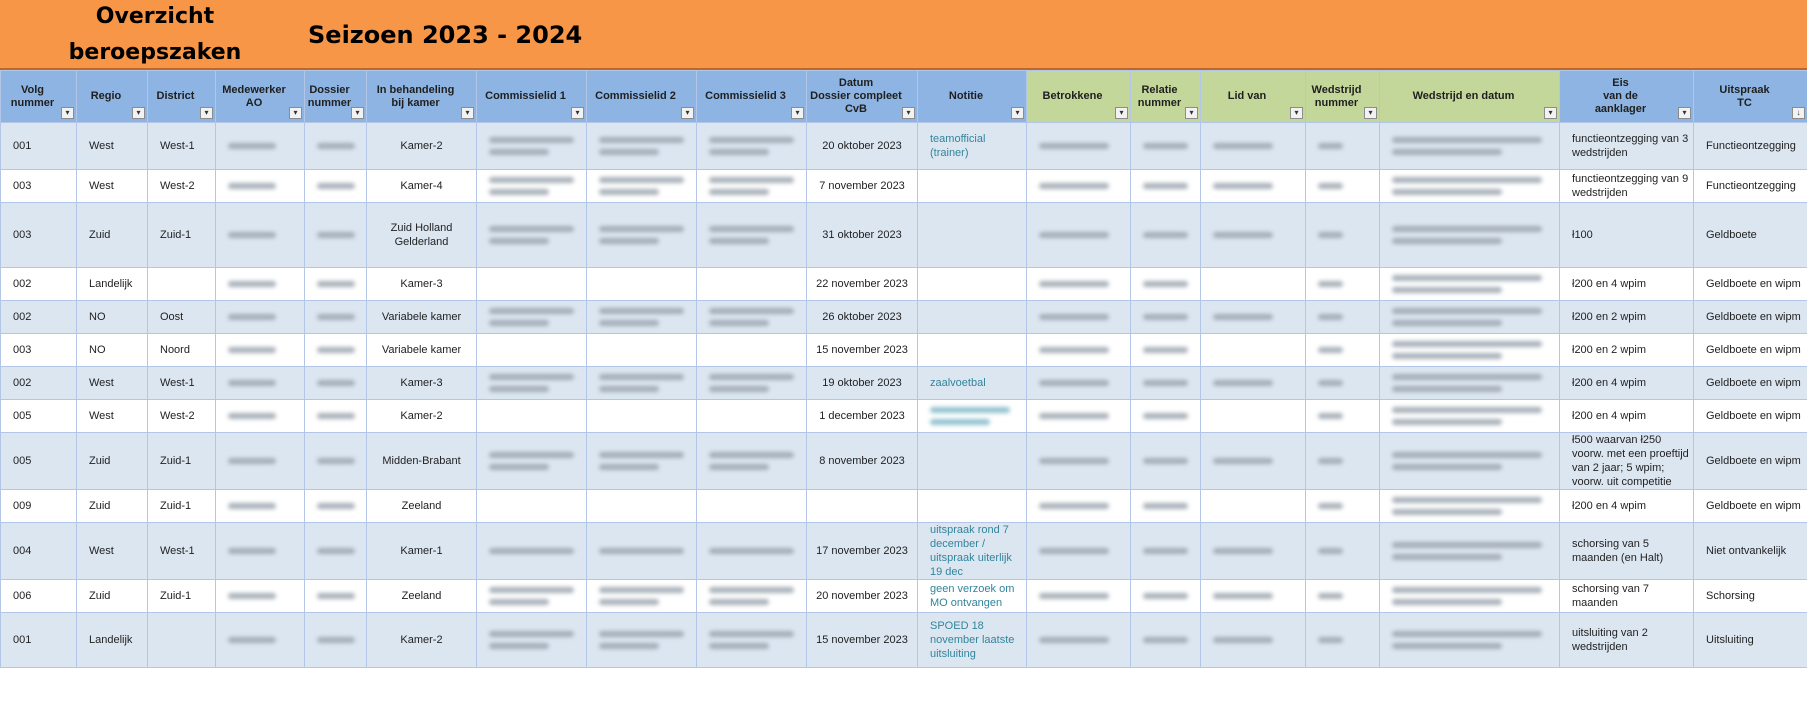  I want to click on cell-datum-dossier-compleet: 15 november 2023, so click(862, 640).